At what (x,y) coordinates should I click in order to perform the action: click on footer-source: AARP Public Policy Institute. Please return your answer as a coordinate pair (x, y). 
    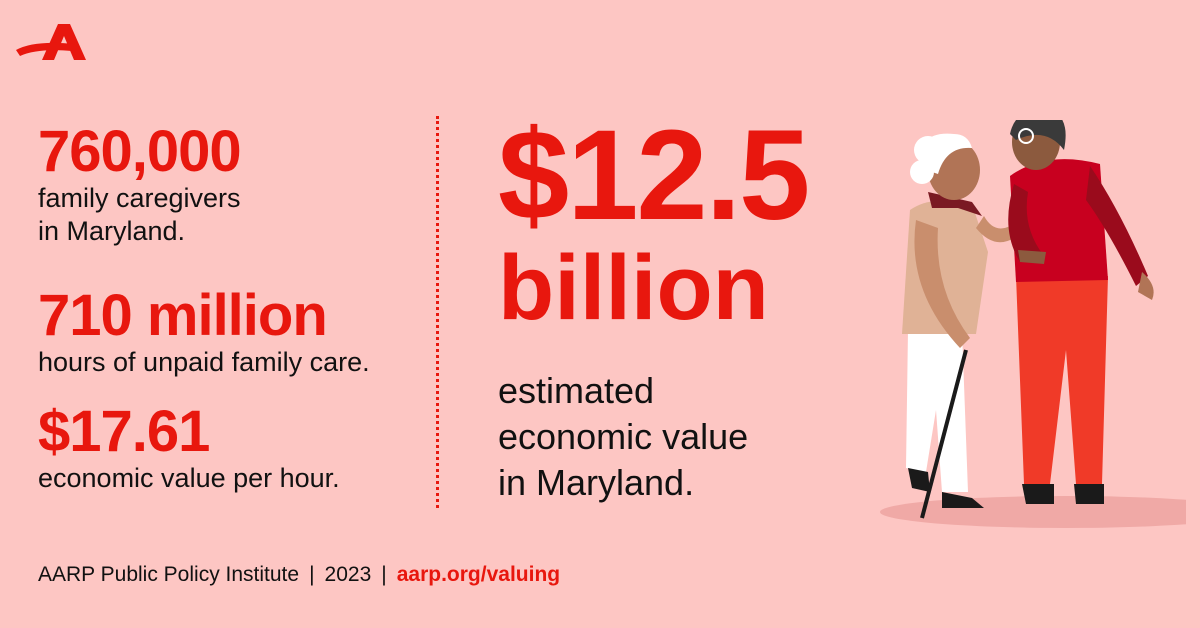
    Looking at the image, I should click on (169, 574).